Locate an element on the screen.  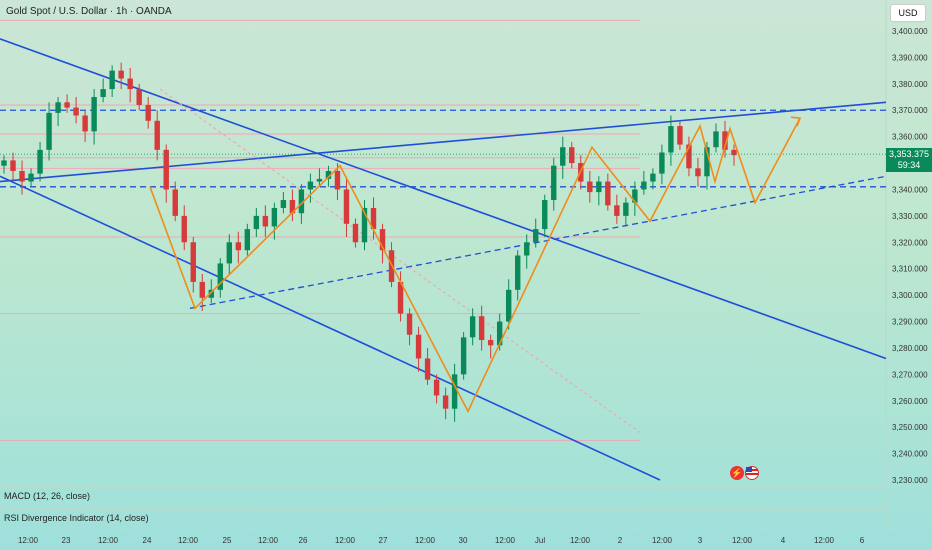
rsi-pane: RSI Divergence Indicator (14, close) is located at coordinates (443, 518).